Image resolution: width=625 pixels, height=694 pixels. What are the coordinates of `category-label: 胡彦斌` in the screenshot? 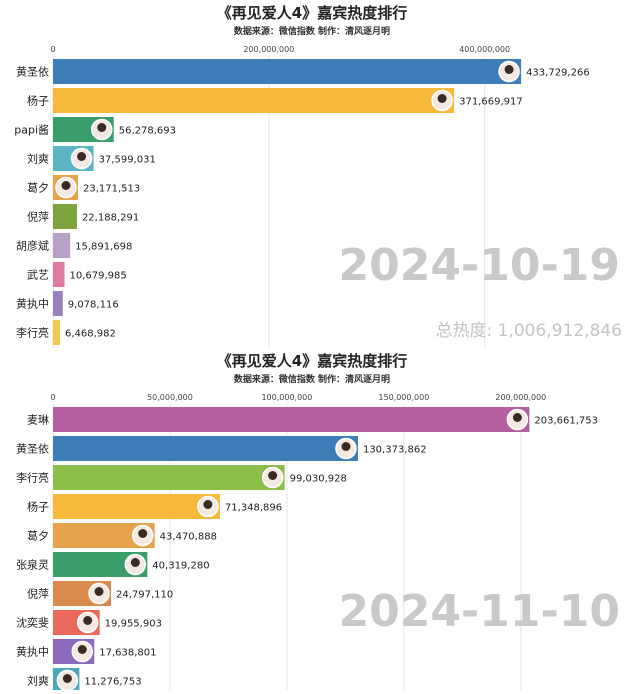 It's located at (32, 246).